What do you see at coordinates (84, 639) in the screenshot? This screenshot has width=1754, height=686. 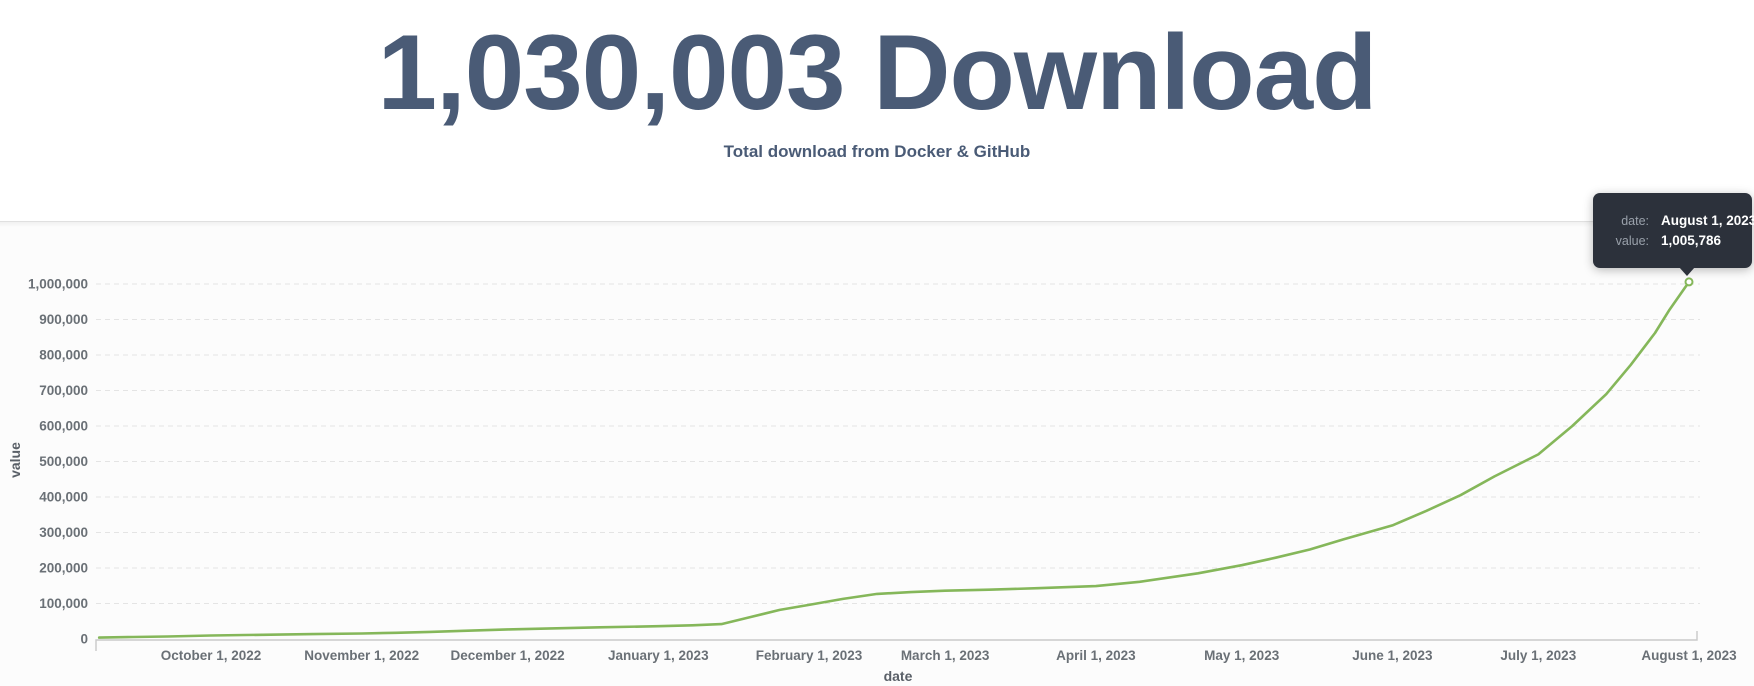 I see `y-tick-label: 0` at bounding box center [84, 639].